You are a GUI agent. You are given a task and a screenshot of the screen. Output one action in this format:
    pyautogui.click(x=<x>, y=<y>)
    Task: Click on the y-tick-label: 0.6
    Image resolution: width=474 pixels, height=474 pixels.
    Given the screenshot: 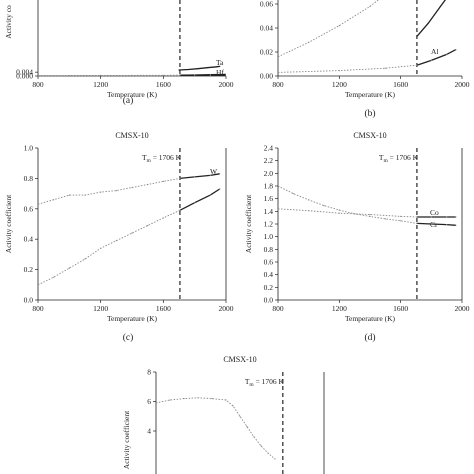 What is the action you would take?
    pyautogui.click(x=269, y=262)
    